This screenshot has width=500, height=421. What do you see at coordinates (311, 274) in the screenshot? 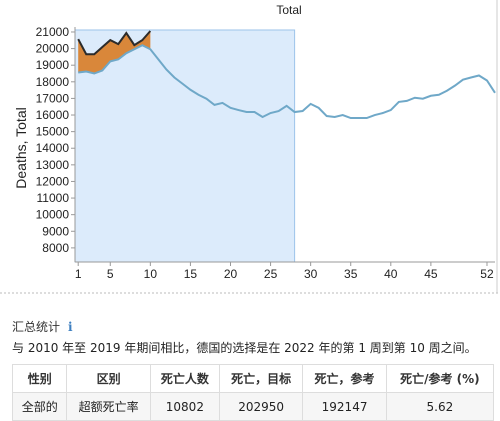
I see `x-tick-label: 30` at bounding box center [311, 274].